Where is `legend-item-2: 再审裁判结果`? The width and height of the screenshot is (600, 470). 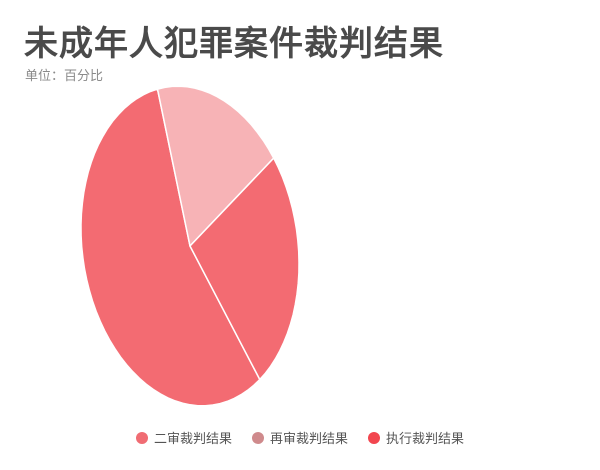
legend-item-2: 再审裁判结果 is located at coordinates (300, 437).